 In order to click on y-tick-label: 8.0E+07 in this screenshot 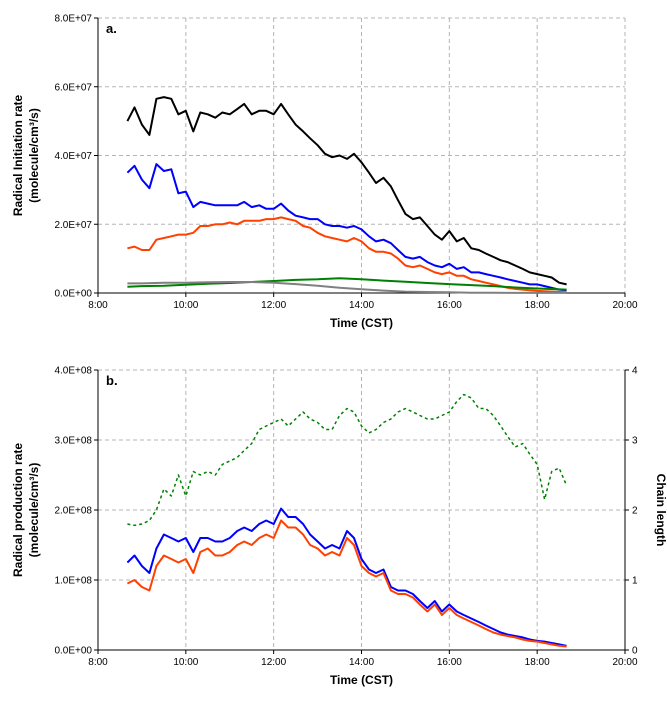, I will do `click(73, 19)`.